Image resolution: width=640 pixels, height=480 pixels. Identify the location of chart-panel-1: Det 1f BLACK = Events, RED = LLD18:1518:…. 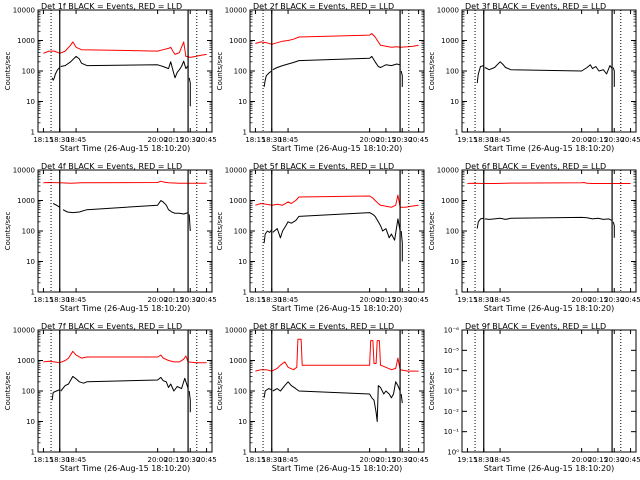
(110, 77).